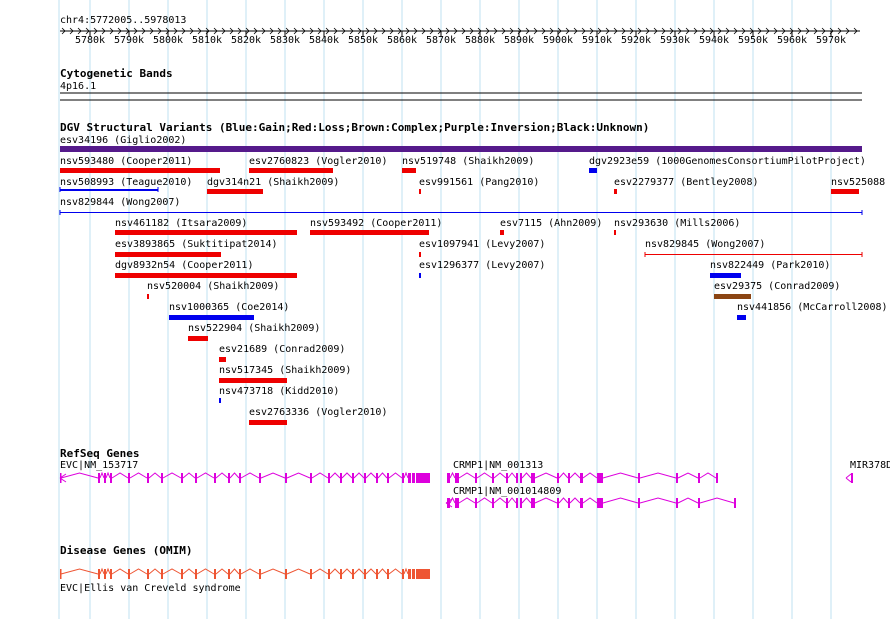  What do you see at coordinates (254, 328) in the screenshot?
I see `dgv-variant-label: nsv522904 (Shaikh2009)` at bounding box center [254, 328].